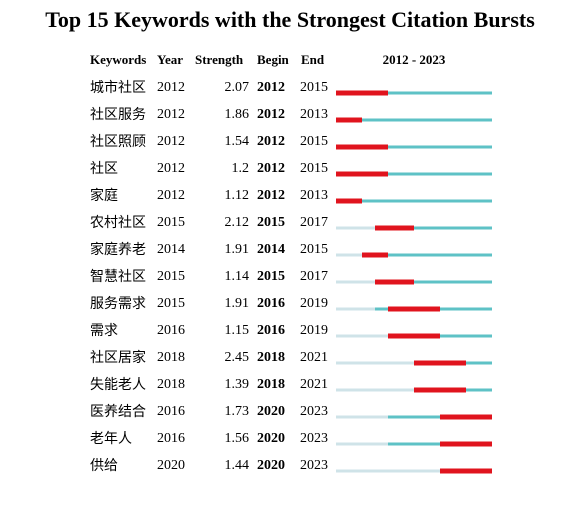  What do you see at coordinates (104, 169) in the screenshot?
I see `keyword: 社区` at bounding box center [104, 169].